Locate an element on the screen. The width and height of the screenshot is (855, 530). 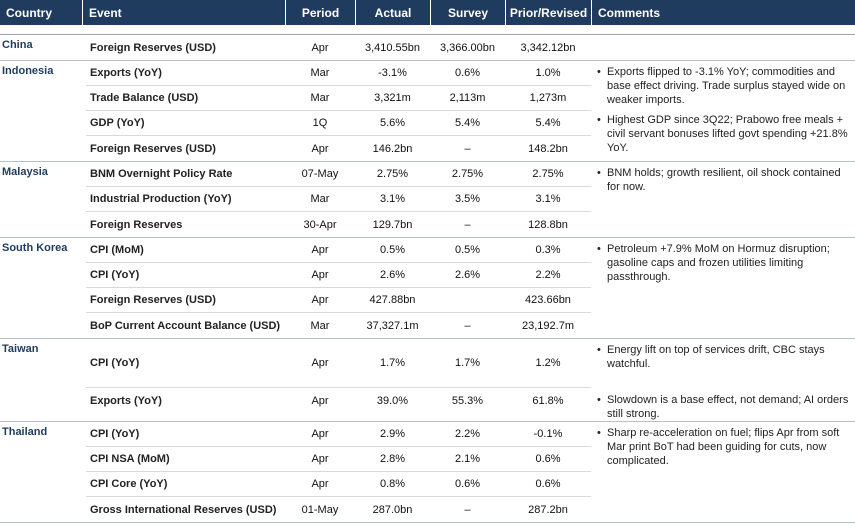
header-actual: Actual is located at coordinates (392, 12).